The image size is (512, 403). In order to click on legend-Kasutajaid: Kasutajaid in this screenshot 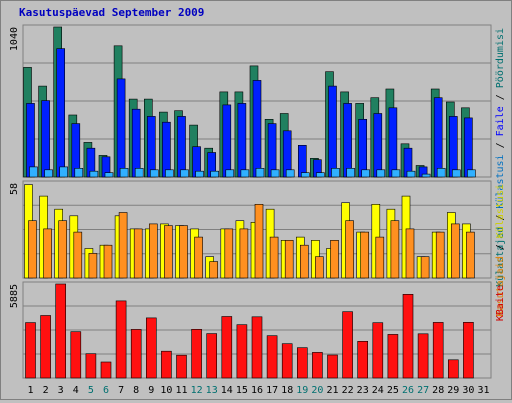, I will do `click(500, 286)`.